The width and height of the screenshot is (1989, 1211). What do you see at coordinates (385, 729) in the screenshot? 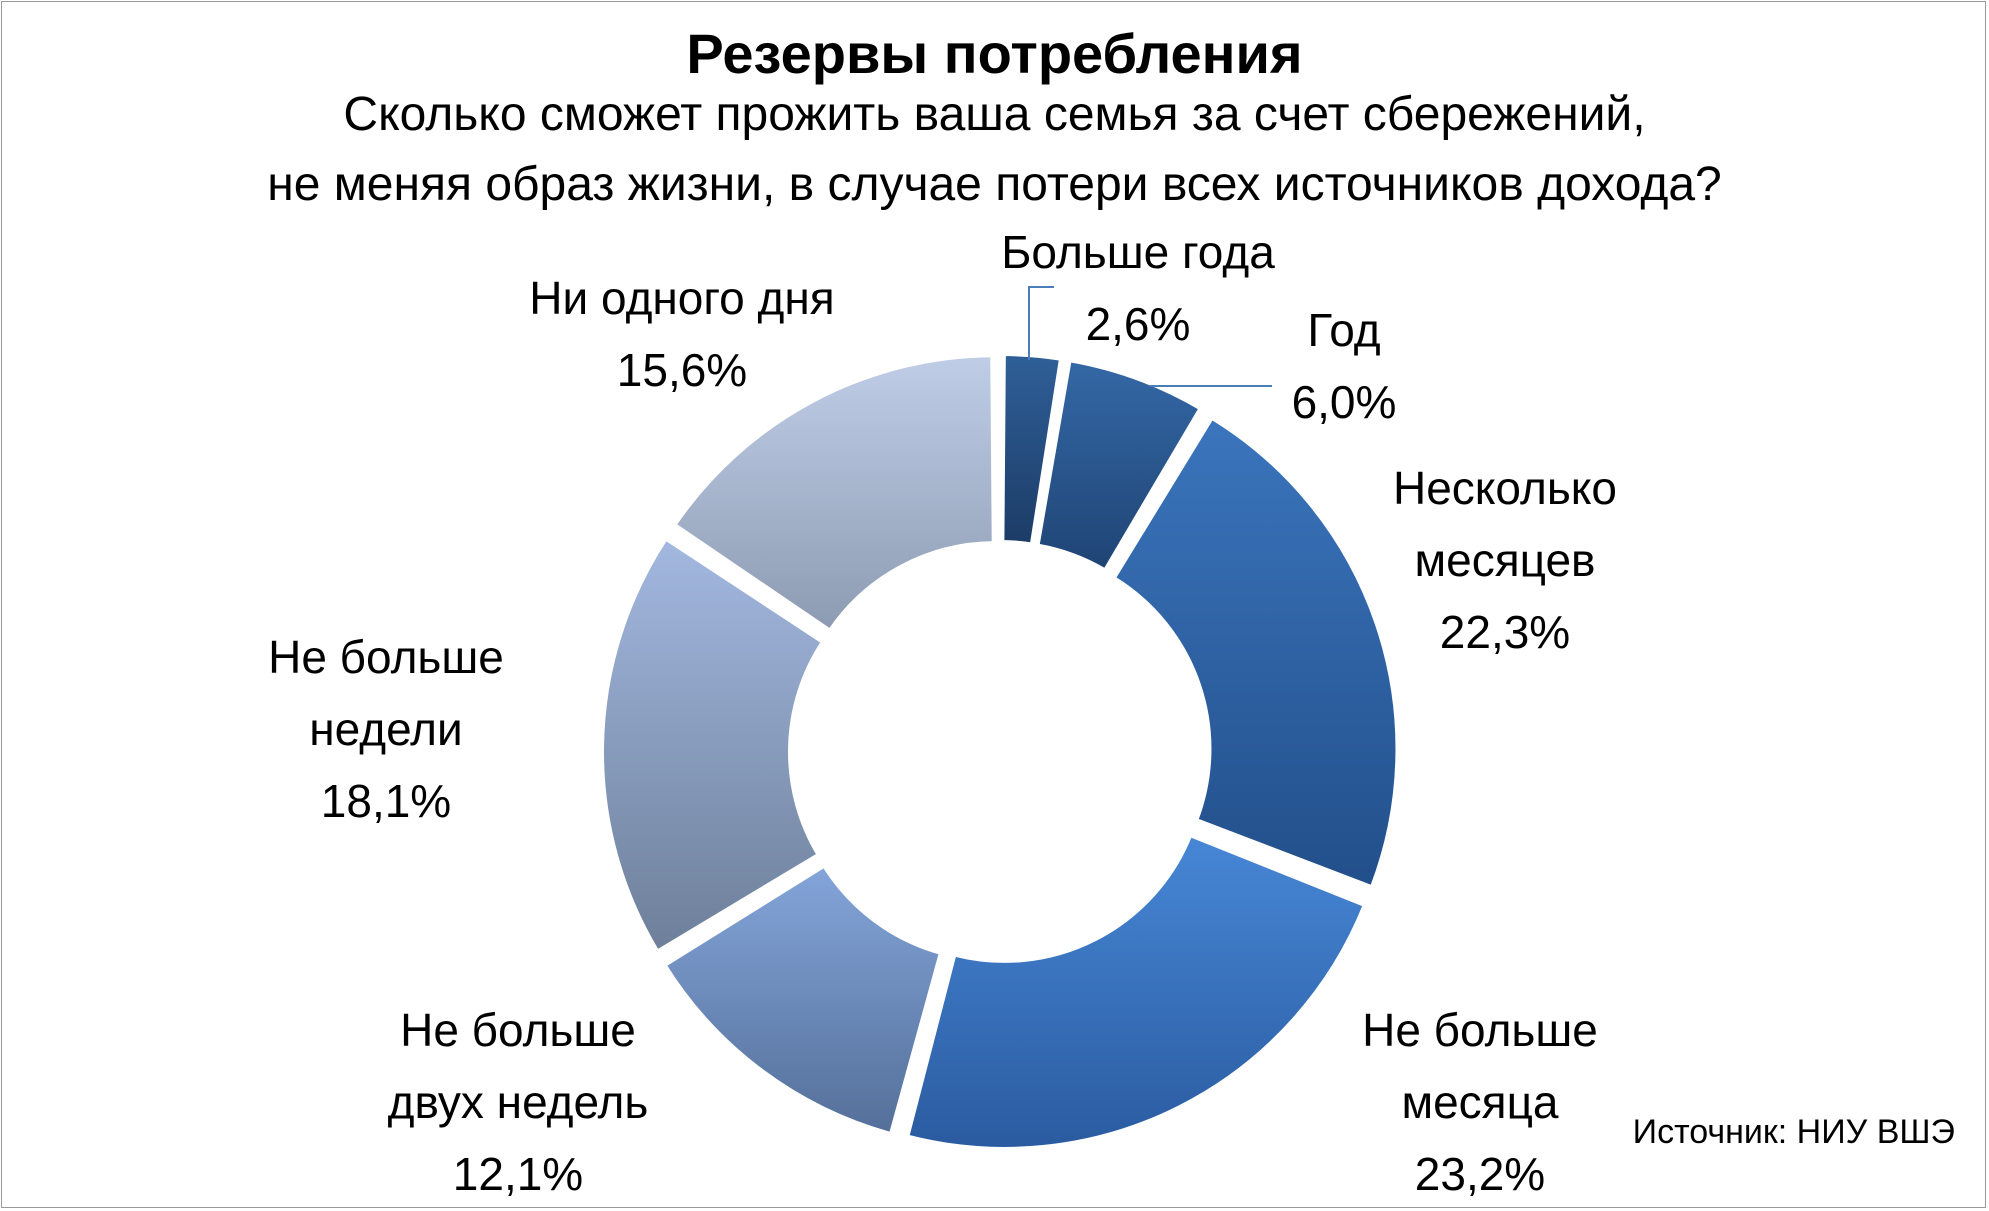
I see `data-label-category: недели` at bounding box center [385, 729].